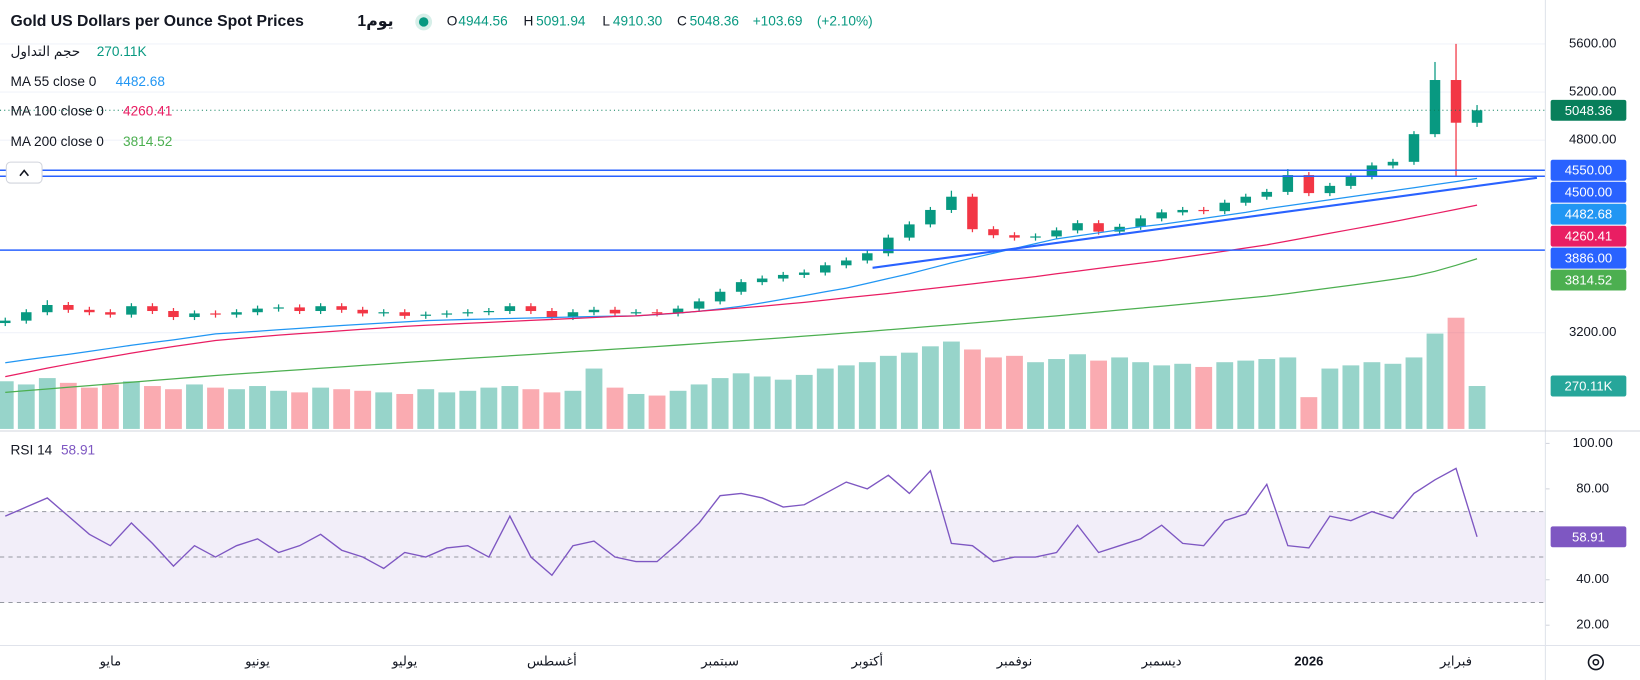 The width and height of the screenshot is (1640, 680). I want to click on y-tick-label: 5200.00, so click(1592, 91).